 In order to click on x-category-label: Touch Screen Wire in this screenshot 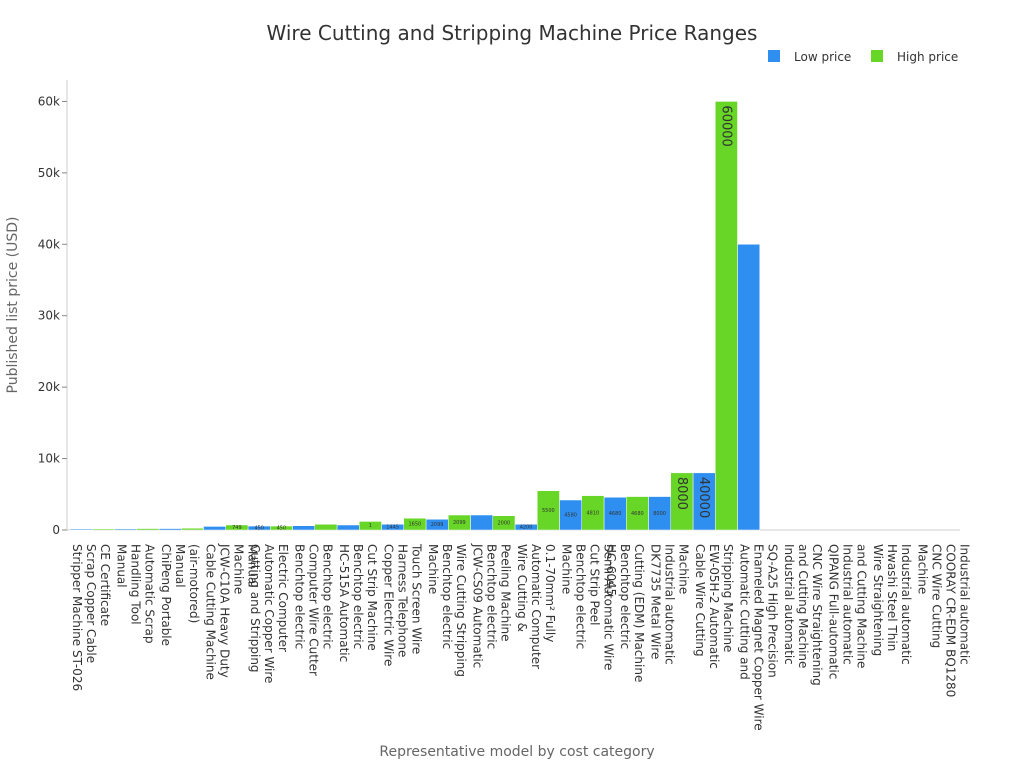, I will do `click(417, 598)`.